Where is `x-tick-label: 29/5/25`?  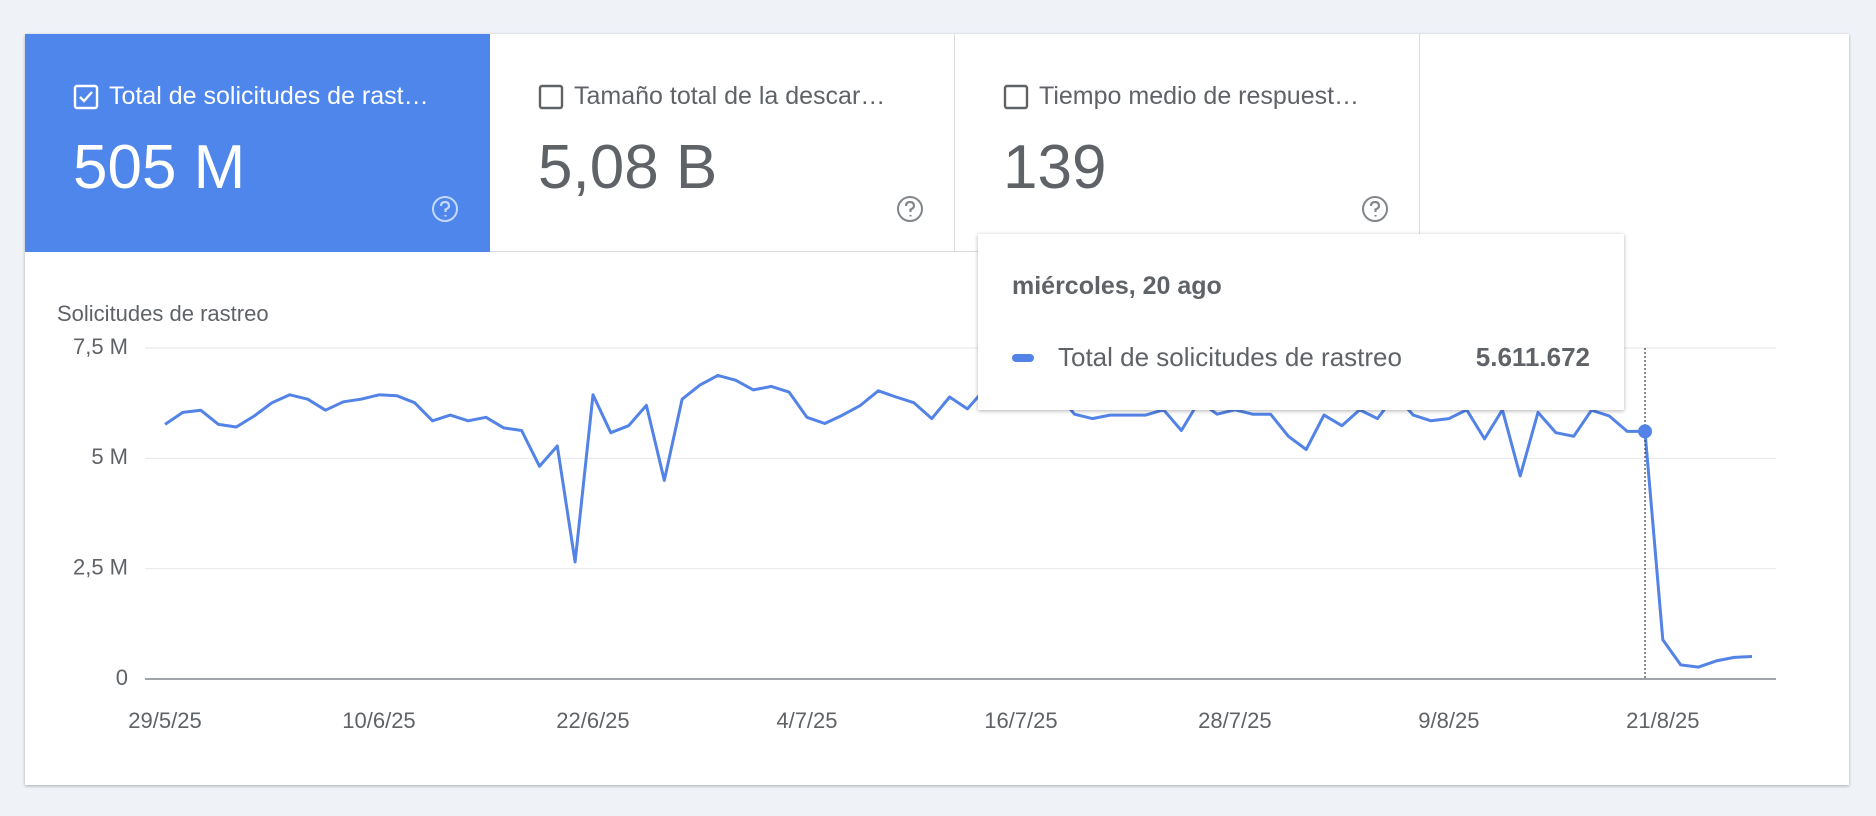 x-tick-label: 29/5/25 is located at coordinates (164, 720).